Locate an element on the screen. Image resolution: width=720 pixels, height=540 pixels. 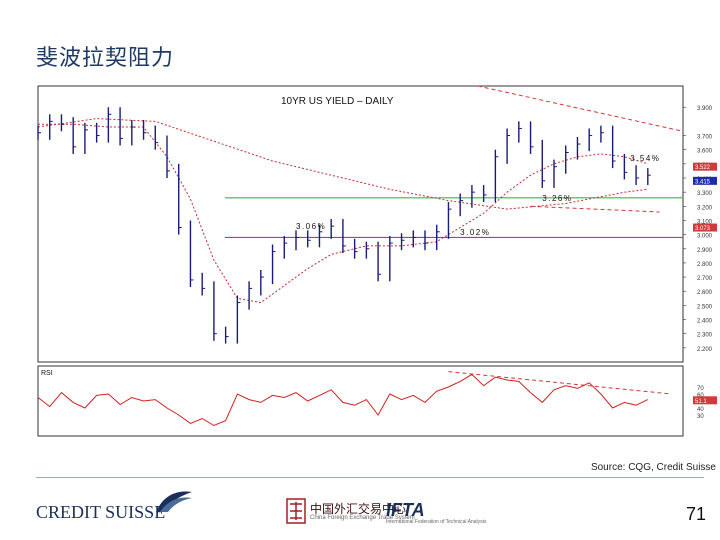
rsi-line is located at coordinates (343, 400).